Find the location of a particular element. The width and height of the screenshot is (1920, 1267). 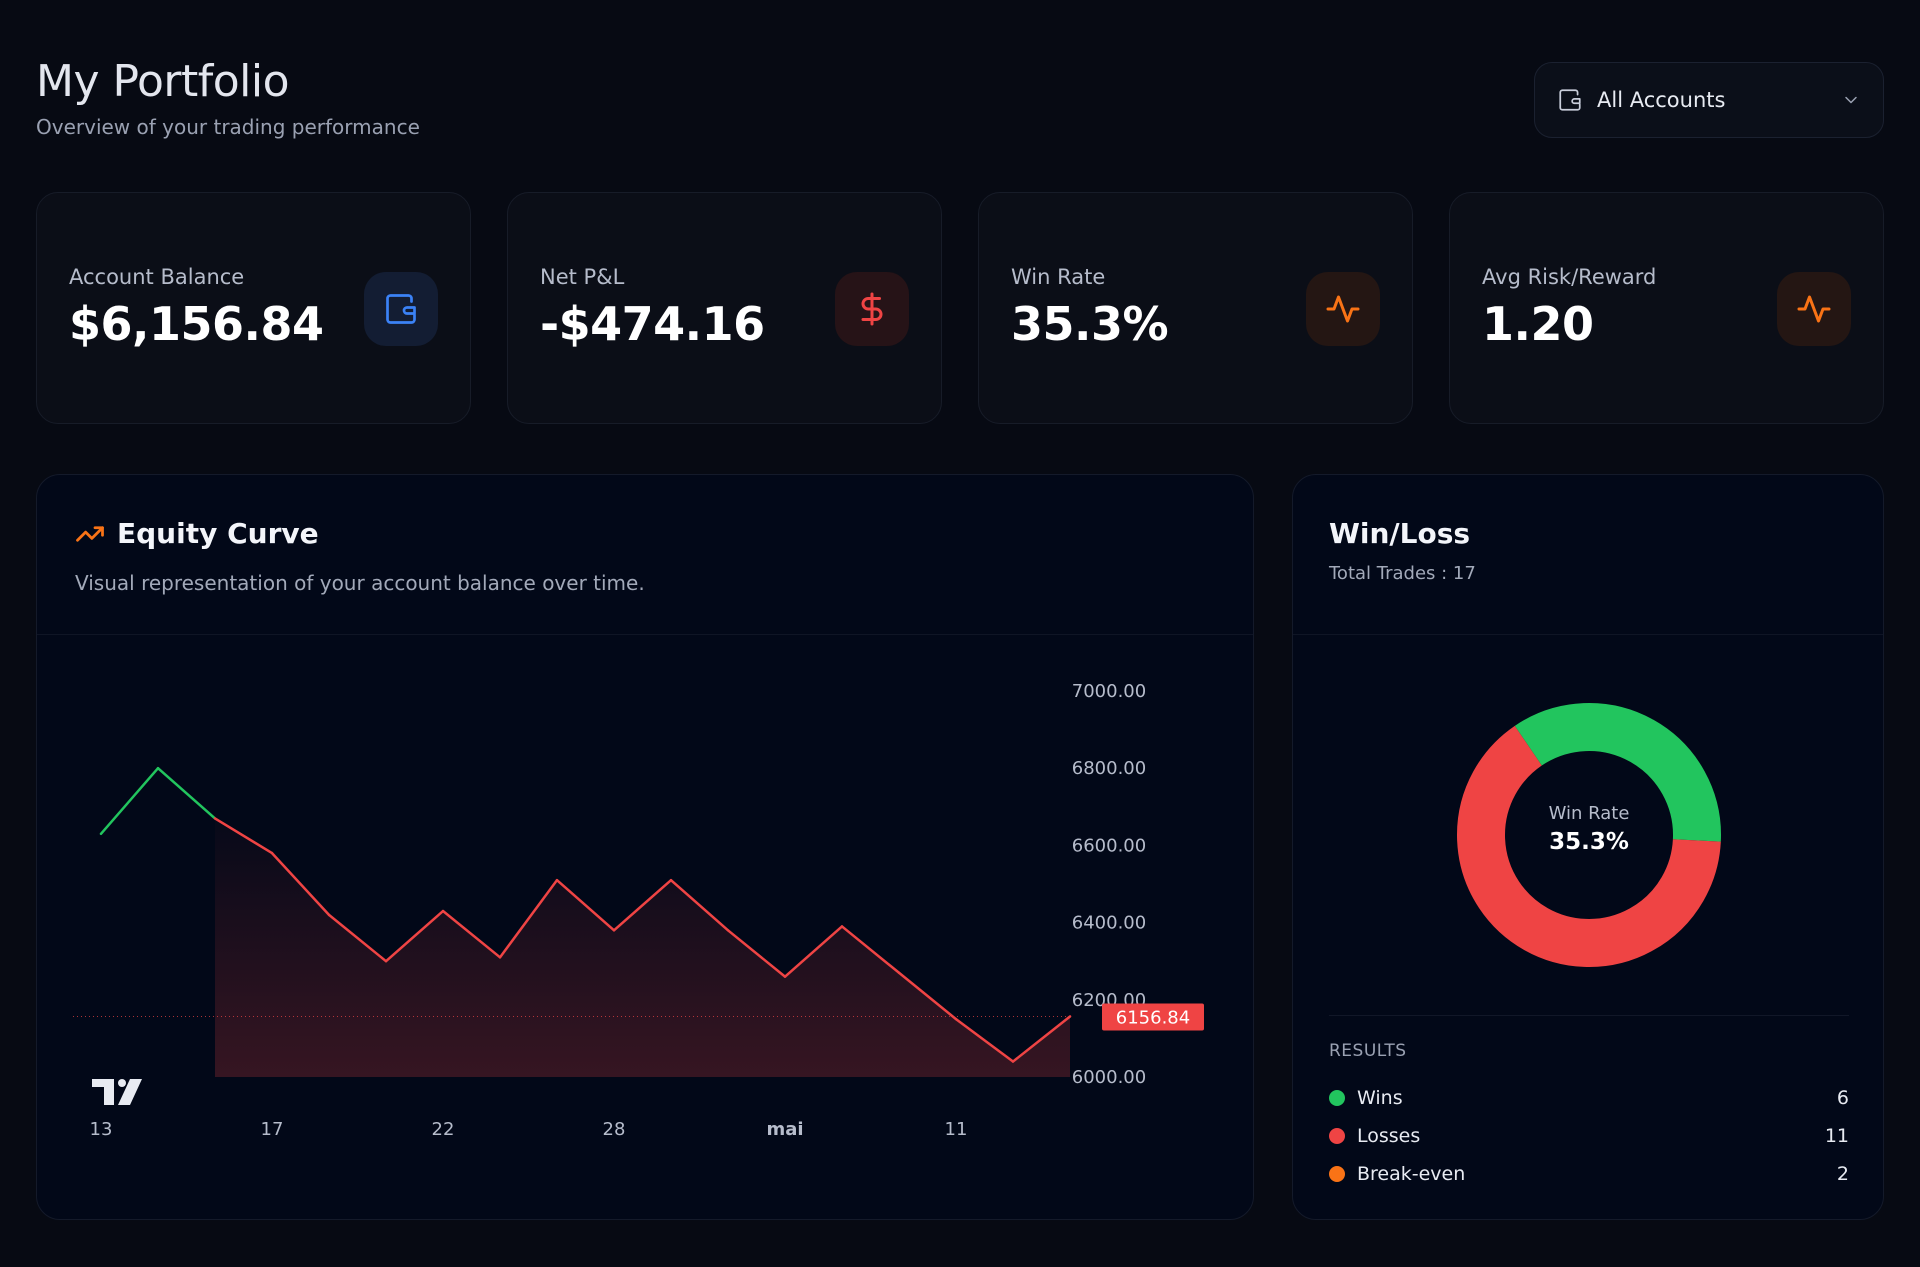

account-select-value: All Accounts is located at coordinates (1661, 100).